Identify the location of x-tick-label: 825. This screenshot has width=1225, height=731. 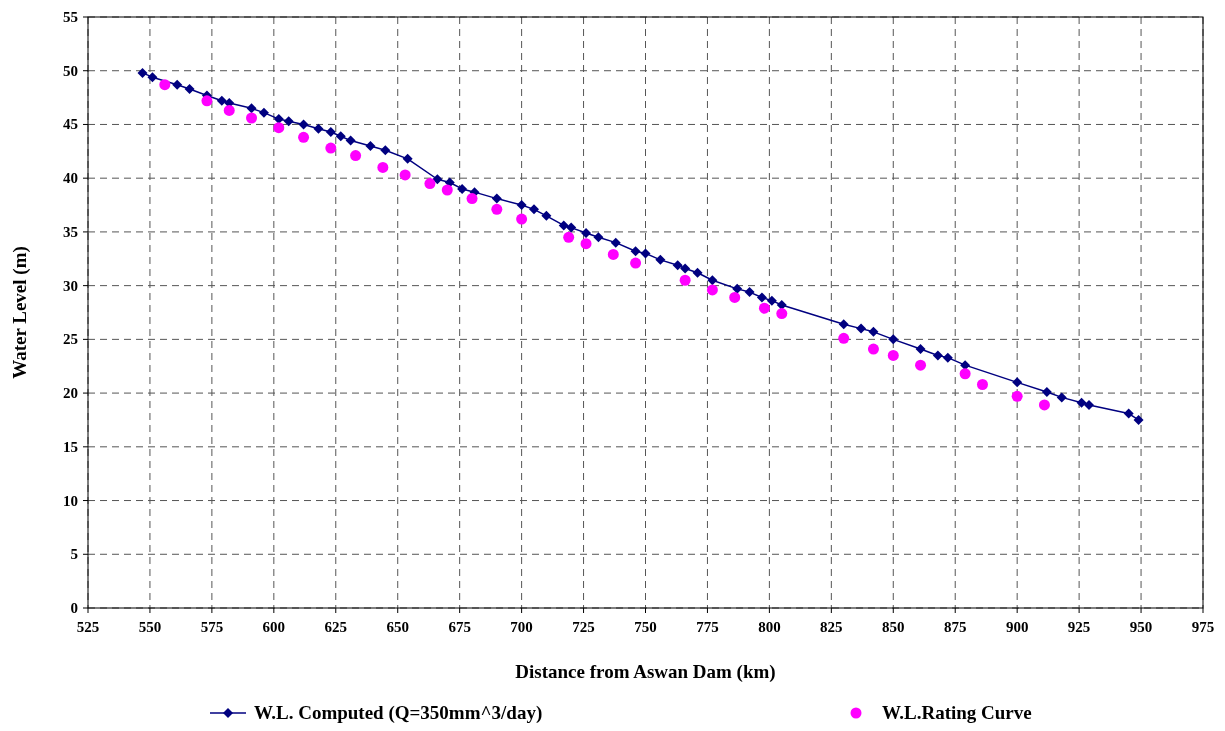
(831, 627).